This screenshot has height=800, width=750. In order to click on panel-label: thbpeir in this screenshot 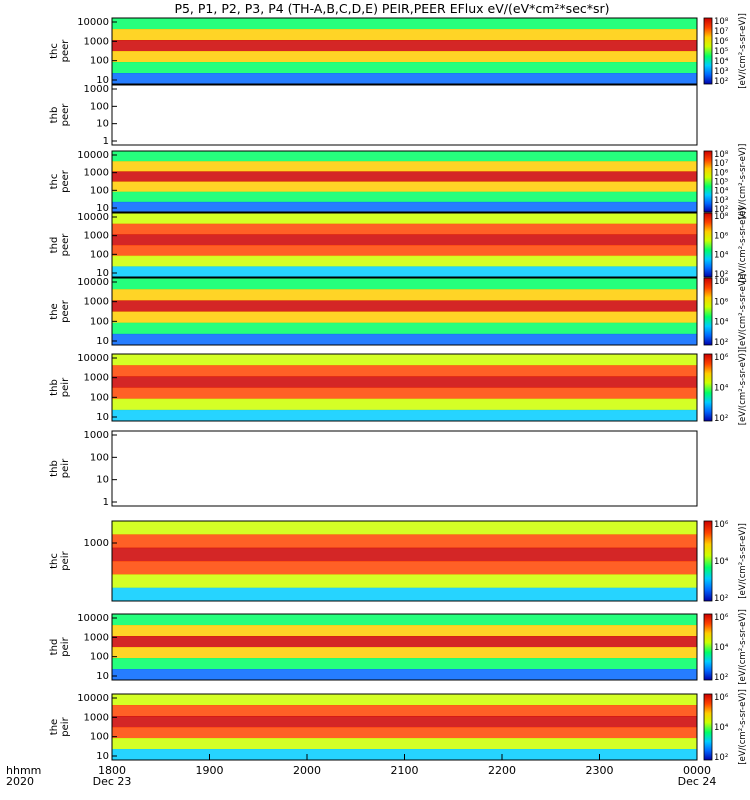, I will do `click(60, 468)`.